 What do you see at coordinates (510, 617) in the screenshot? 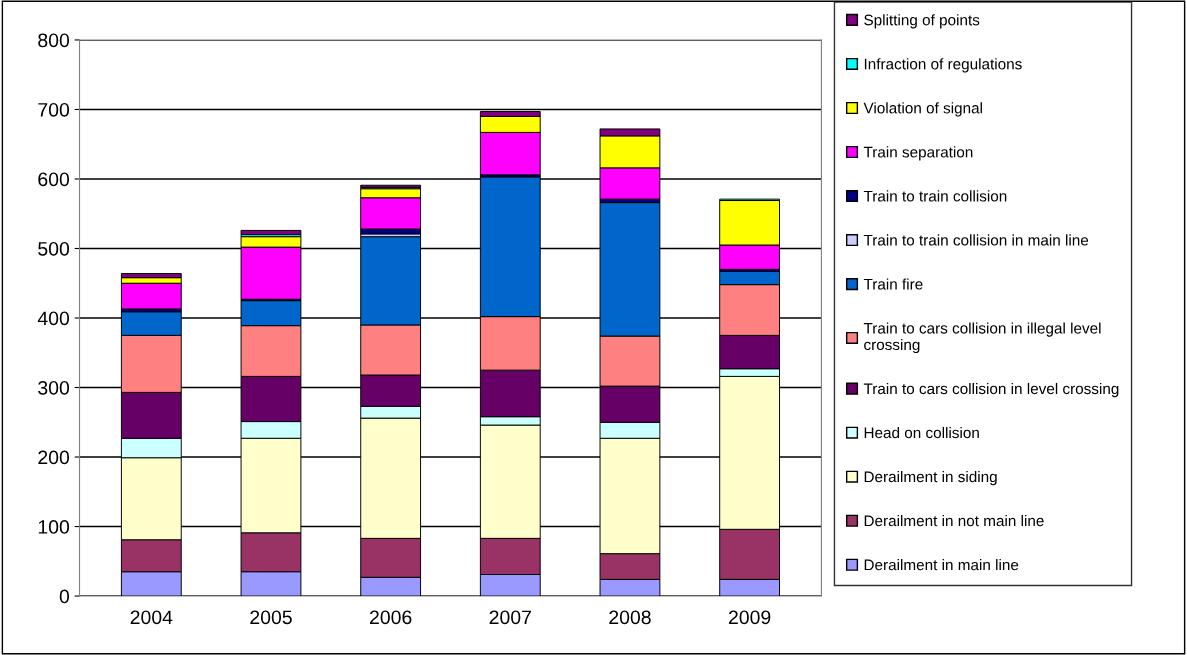
I see `x-tick-label: 2007` at bounding box center [510, 617].